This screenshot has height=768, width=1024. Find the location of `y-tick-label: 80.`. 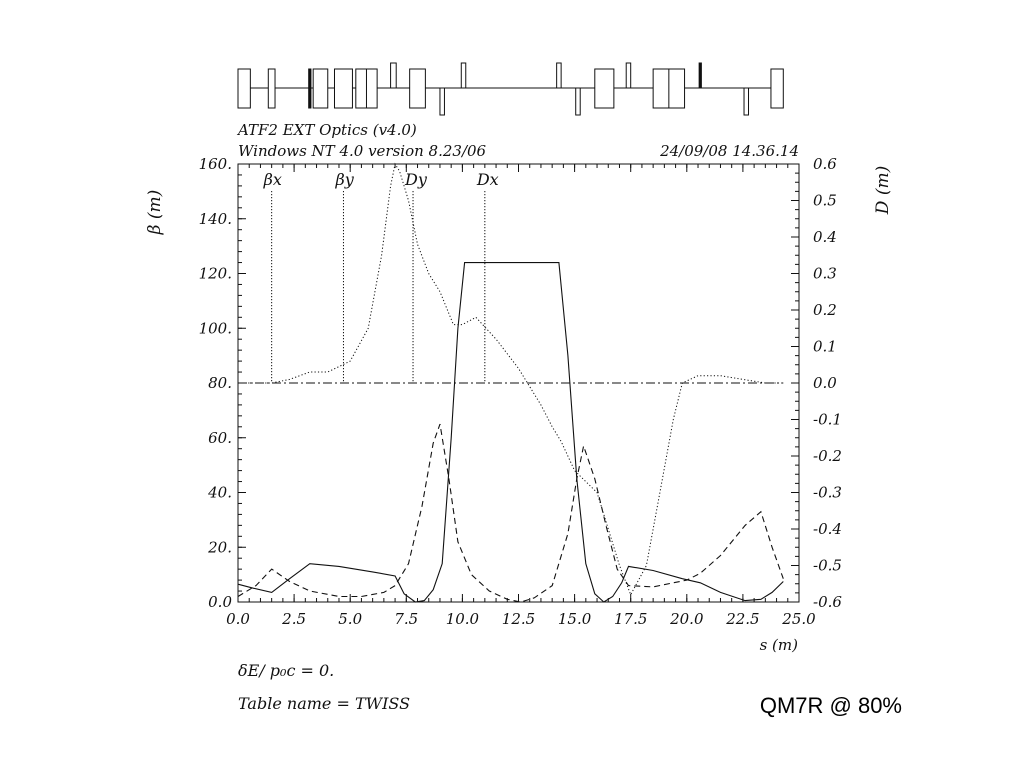

y-tick-label: 80. is located at coordinates (220, 383).